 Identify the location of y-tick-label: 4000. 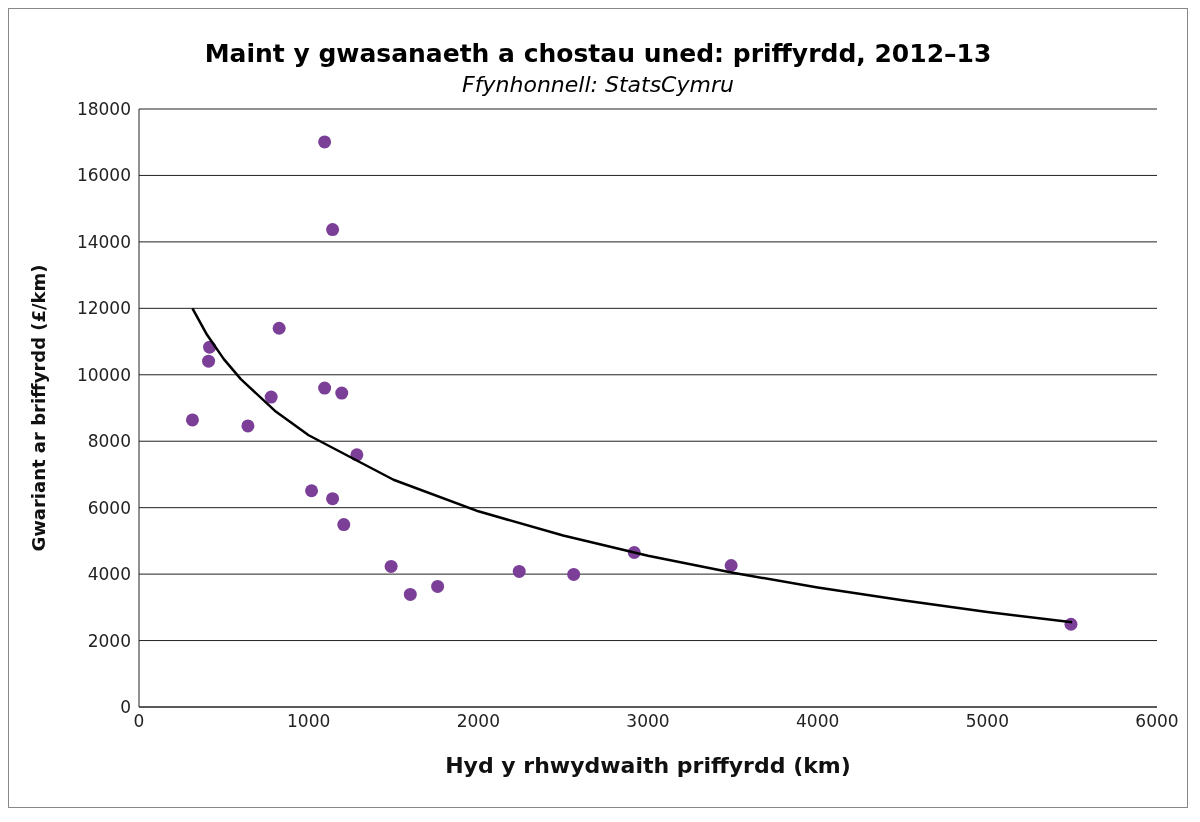
(109, 574).